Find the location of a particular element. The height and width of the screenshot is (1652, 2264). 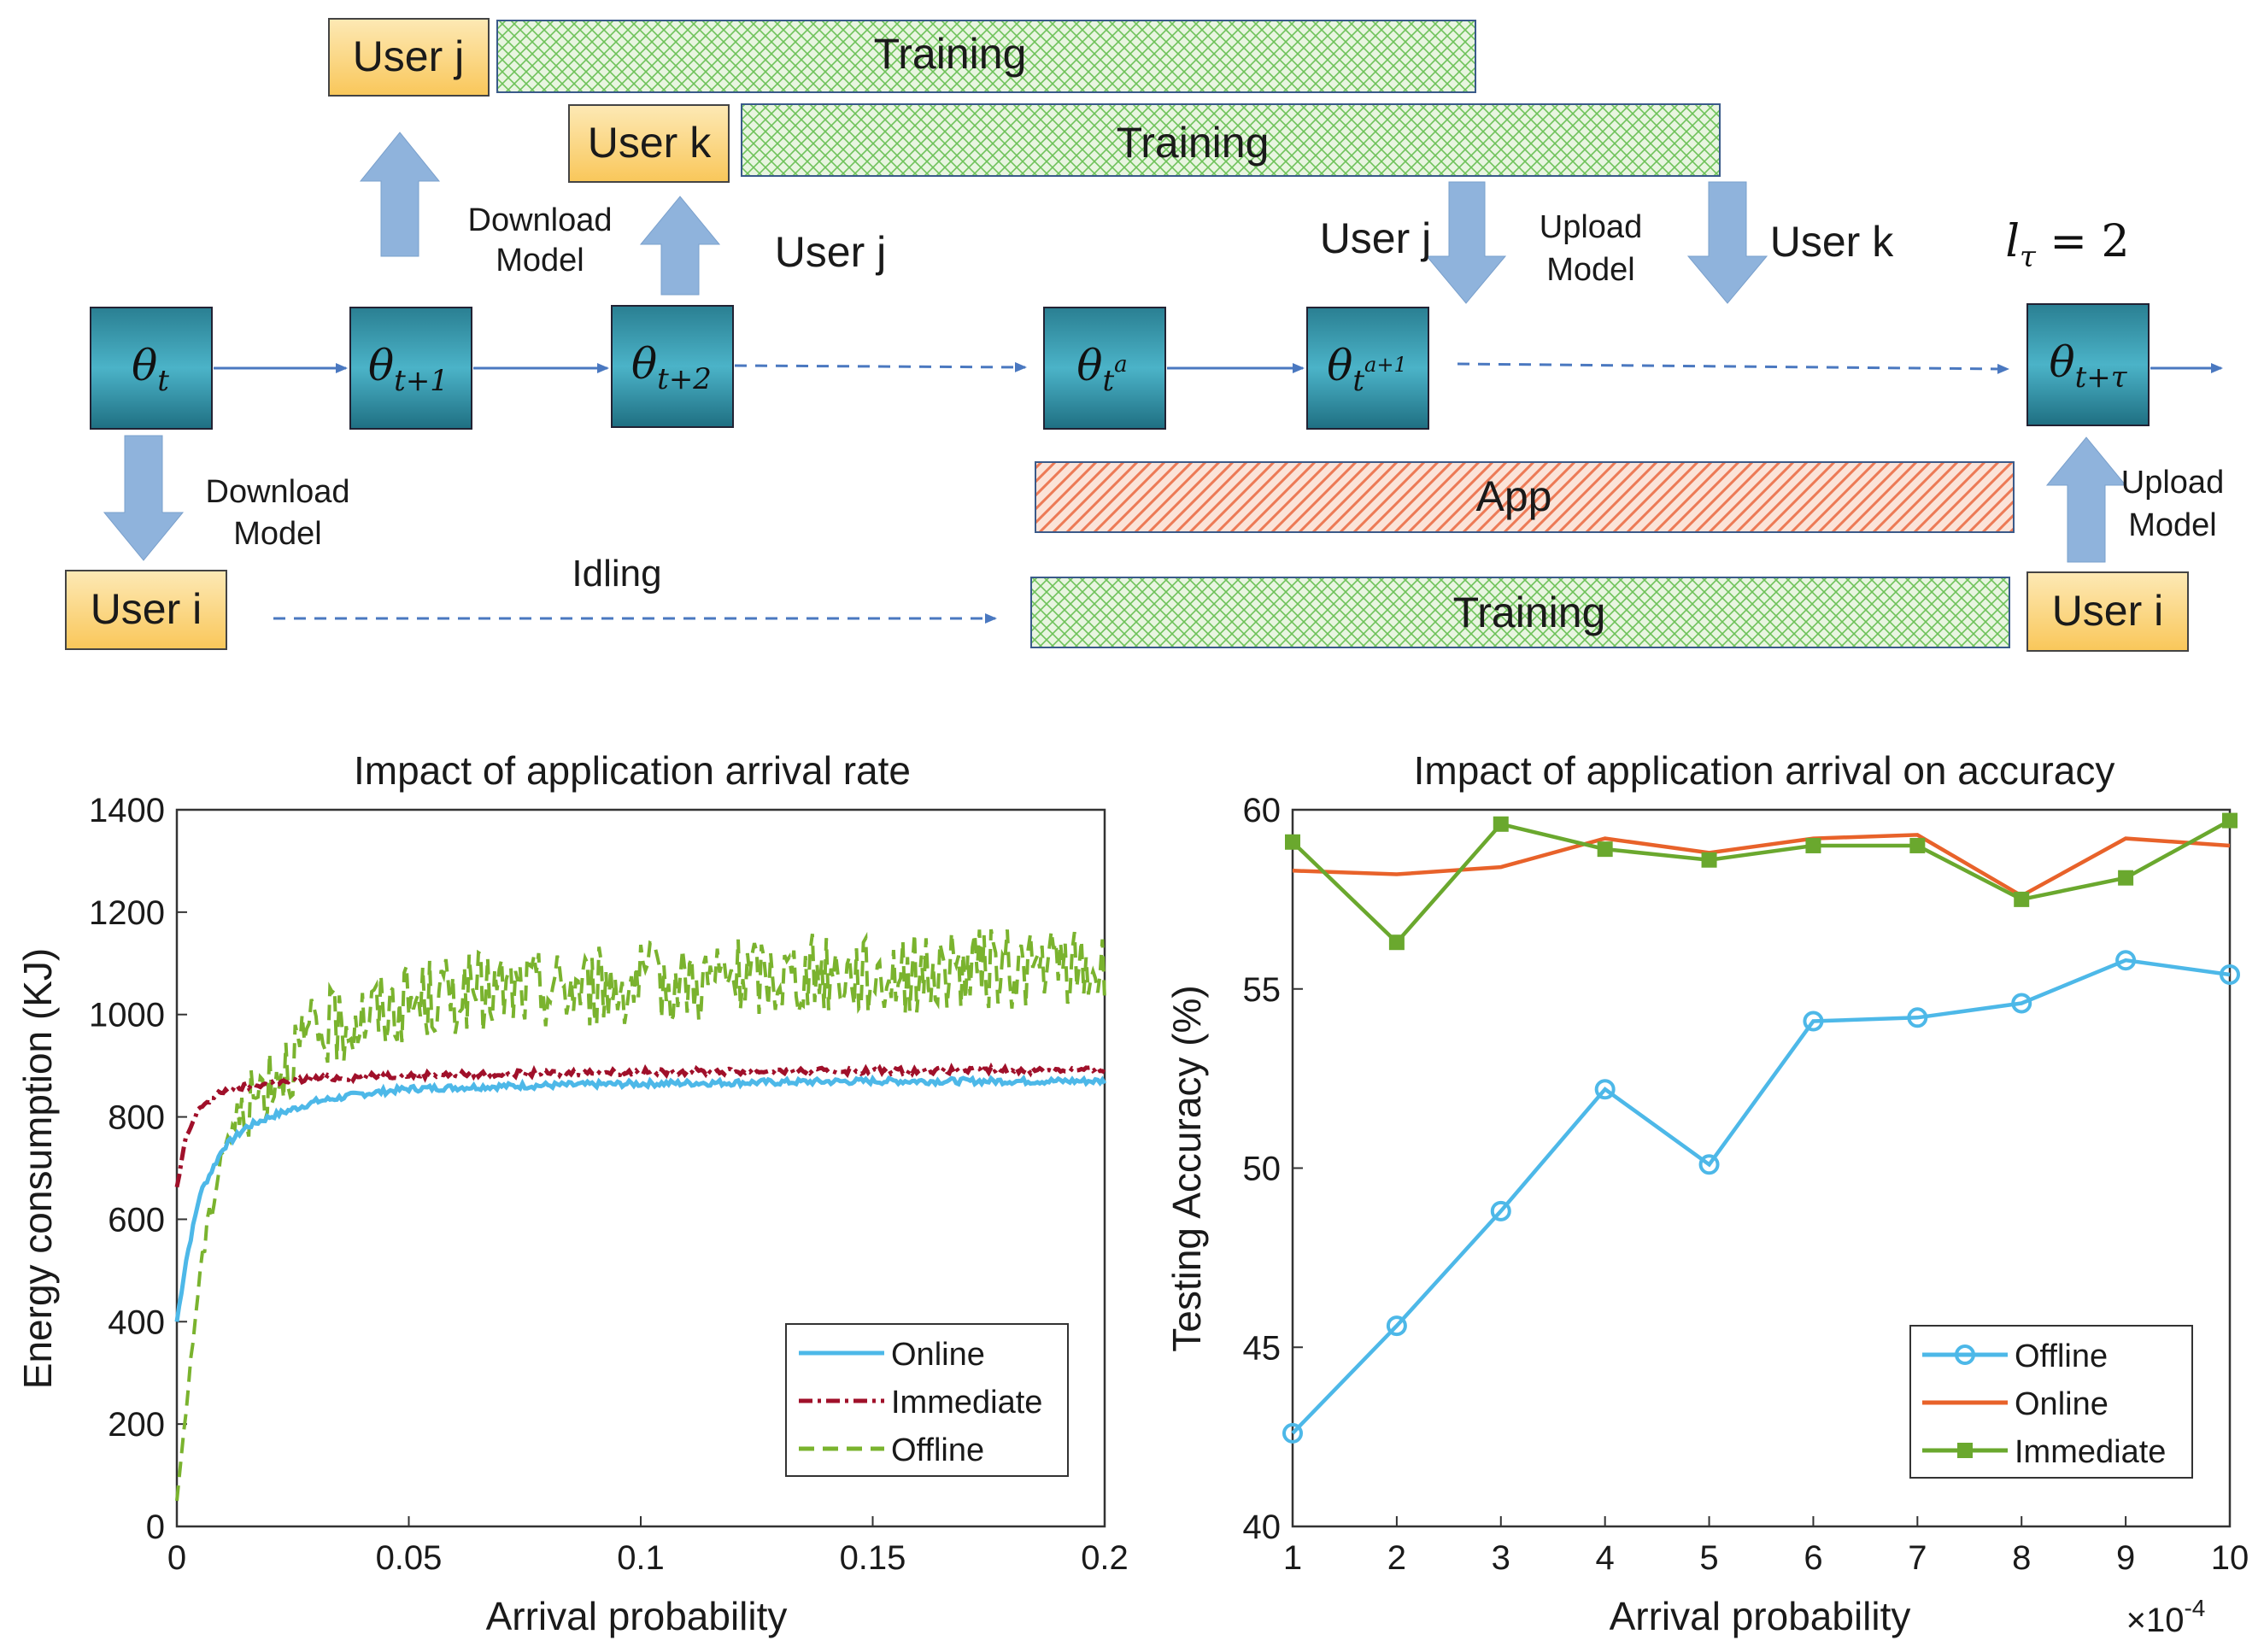

user-i-box-right-label: User i is located at coordinates (2108, 611).